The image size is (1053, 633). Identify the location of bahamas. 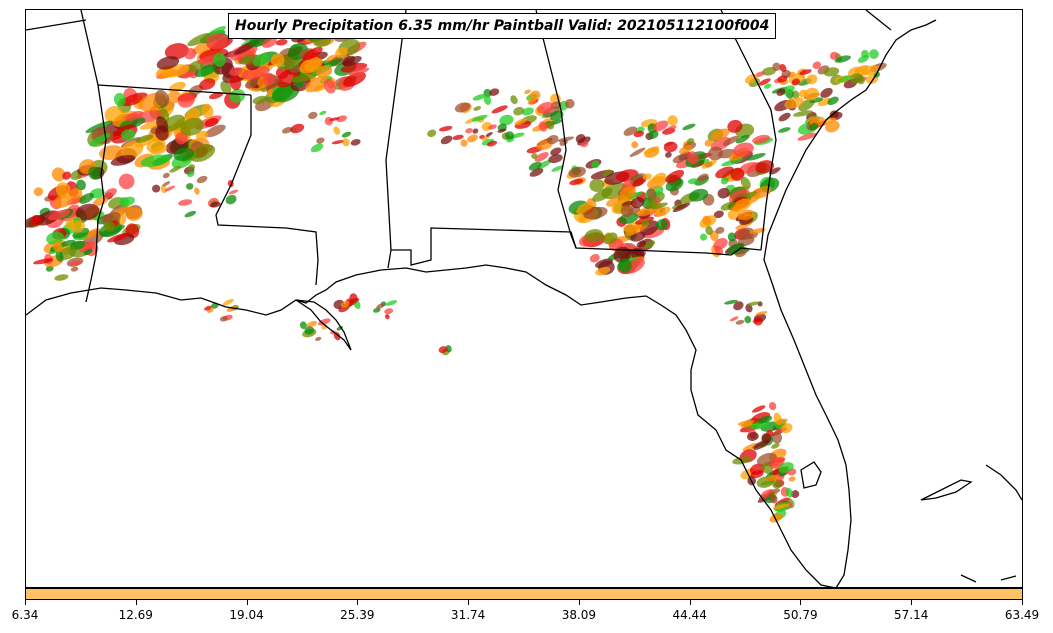
(991, 523).